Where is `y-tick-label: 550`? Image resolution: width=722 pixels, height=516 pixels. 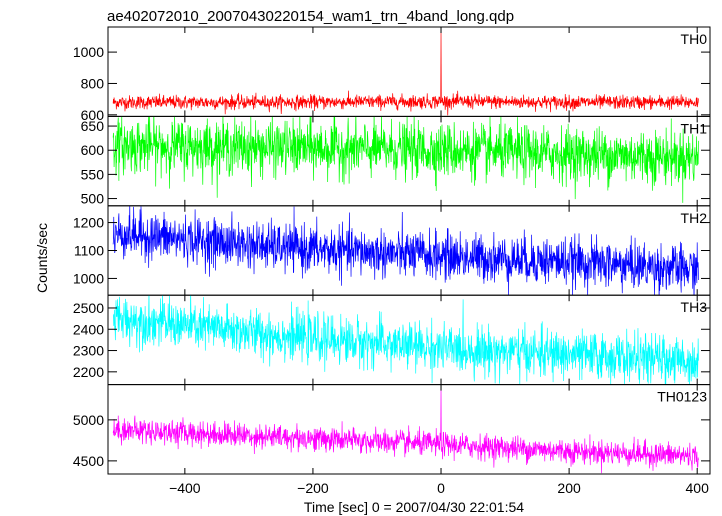
y-tick-label: 550 is located at coordinates (93, 174).